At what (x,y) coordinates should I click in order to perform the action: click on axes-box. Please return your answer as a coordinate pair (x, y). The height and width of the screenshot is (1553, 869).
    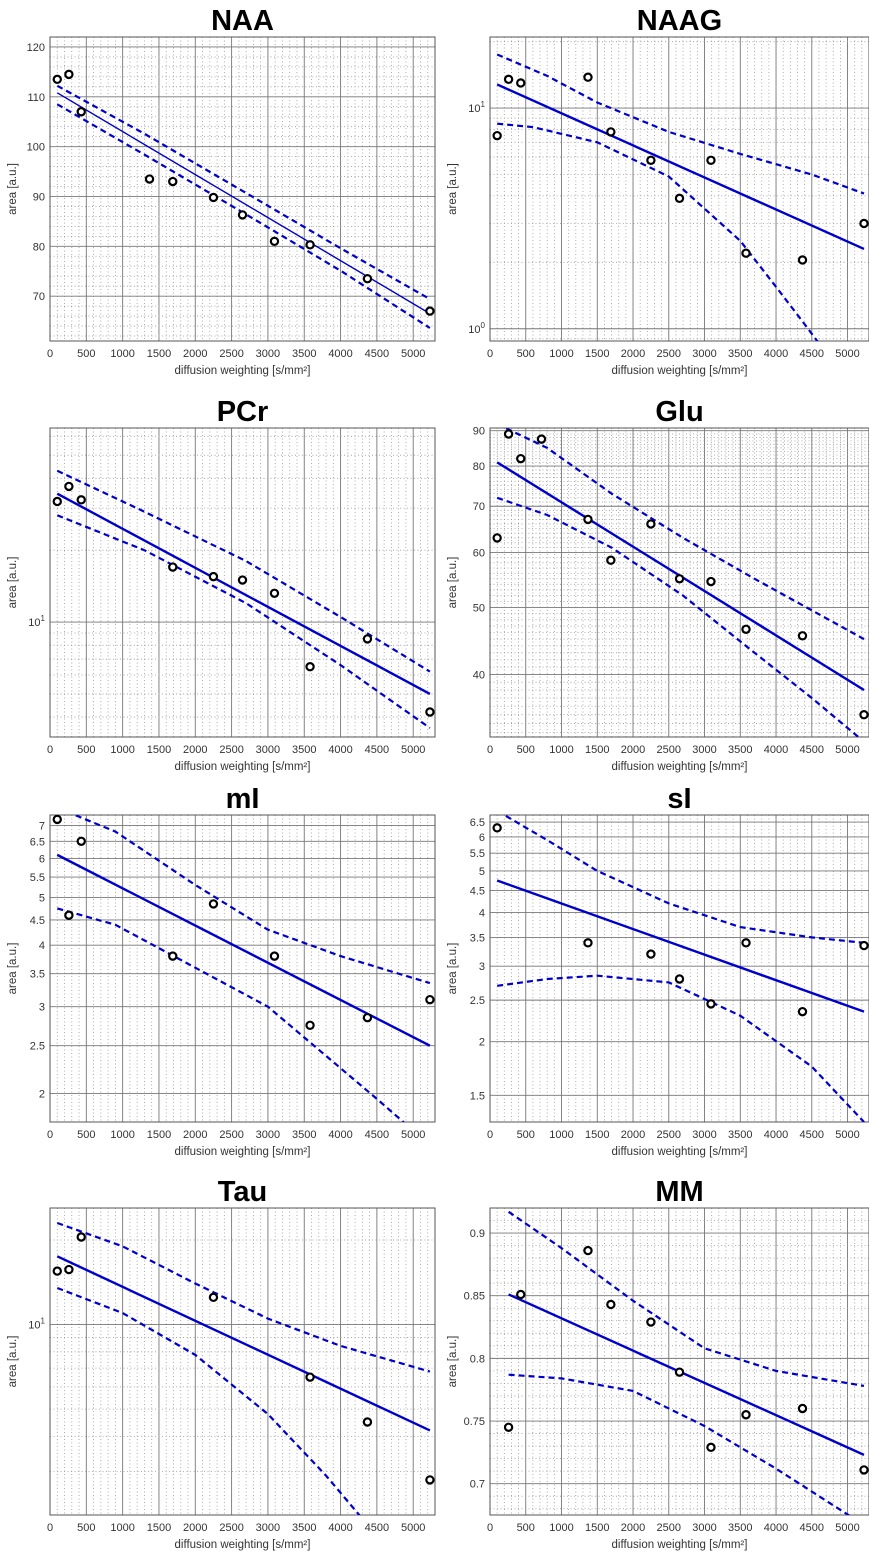
    Looking at the image, I should click on (679, 968).